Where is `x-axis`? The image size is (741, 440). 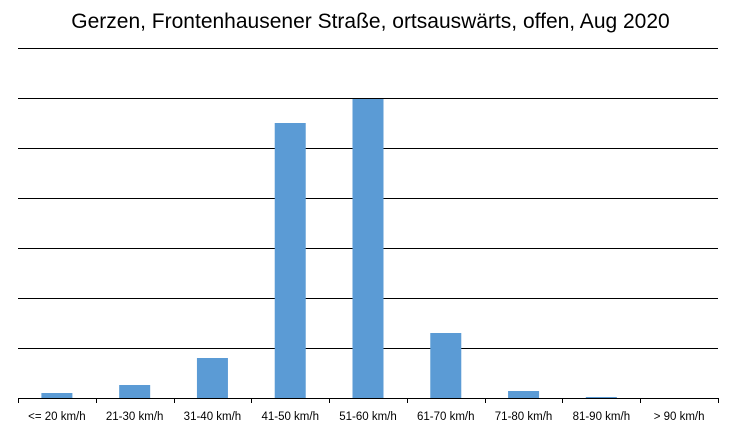
x-axis is located at coordinates (368, 400).